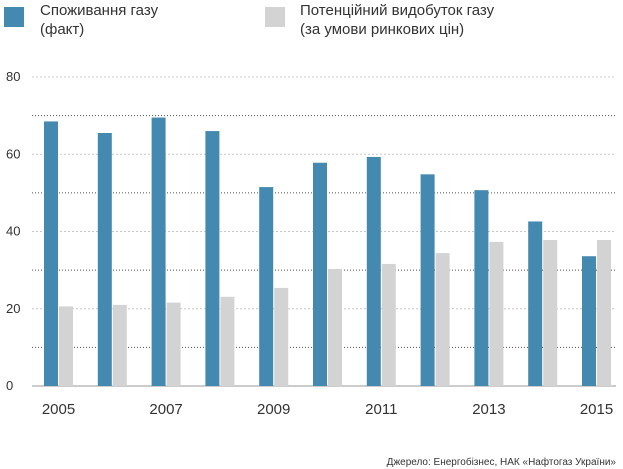  I want to click on bar-production-2010, so click(335, 327).